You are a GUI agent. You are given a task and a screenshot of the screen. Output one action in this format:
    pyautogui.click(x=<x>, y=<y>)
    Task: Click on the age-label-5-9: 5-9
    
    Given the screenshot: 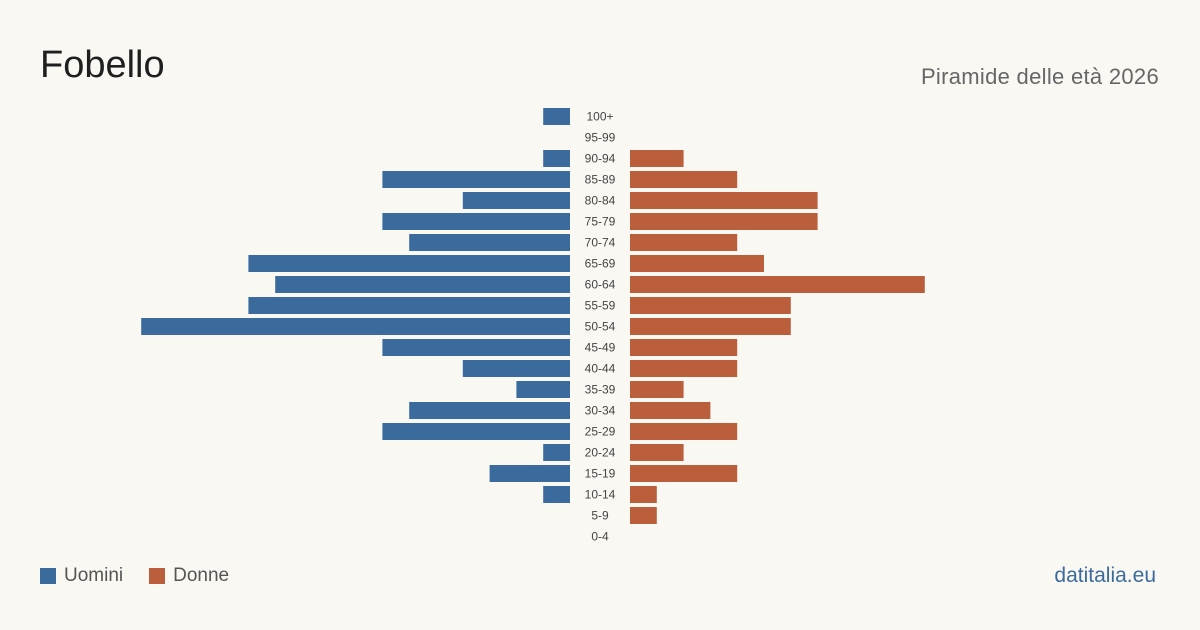 What is the action you would take?
    pyautogui.click(x=600, y=516)
    